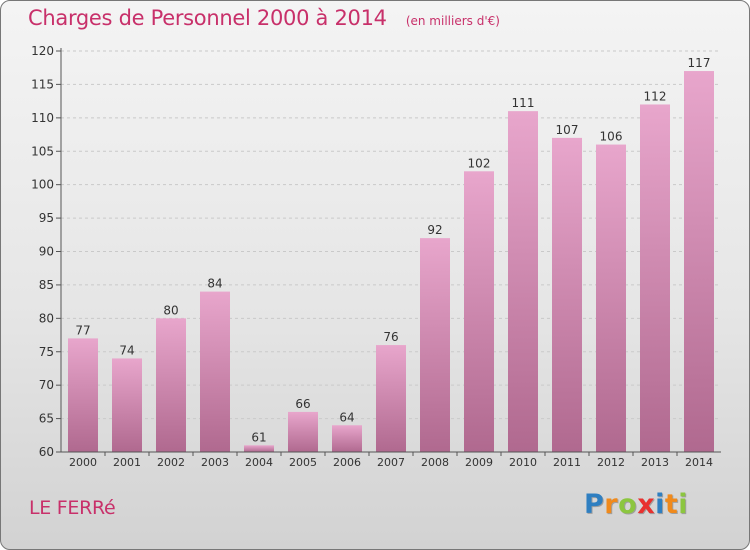 This screenshot has width=750, height=550. I want to click on data-label: 117, so click(699, 63).